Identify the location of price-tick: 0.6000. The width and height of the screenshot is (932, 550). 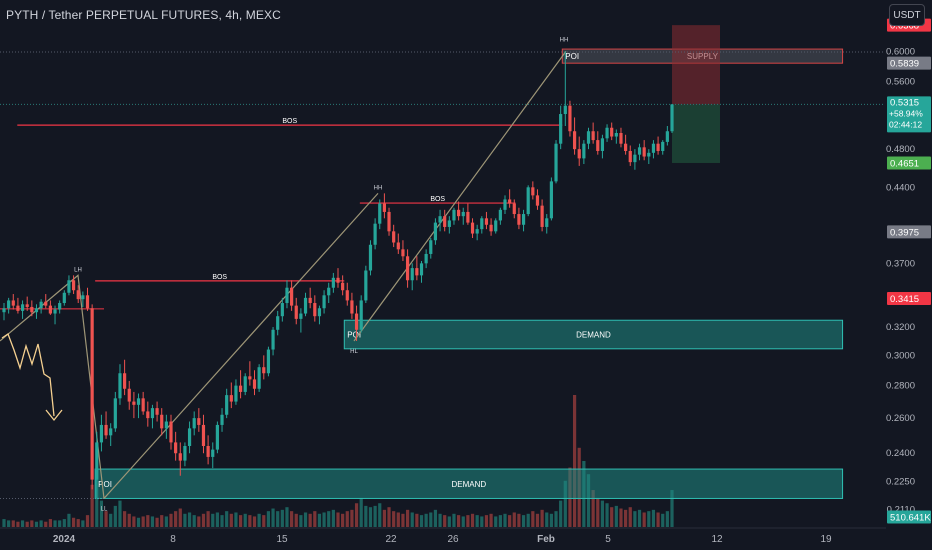
(900, 51).